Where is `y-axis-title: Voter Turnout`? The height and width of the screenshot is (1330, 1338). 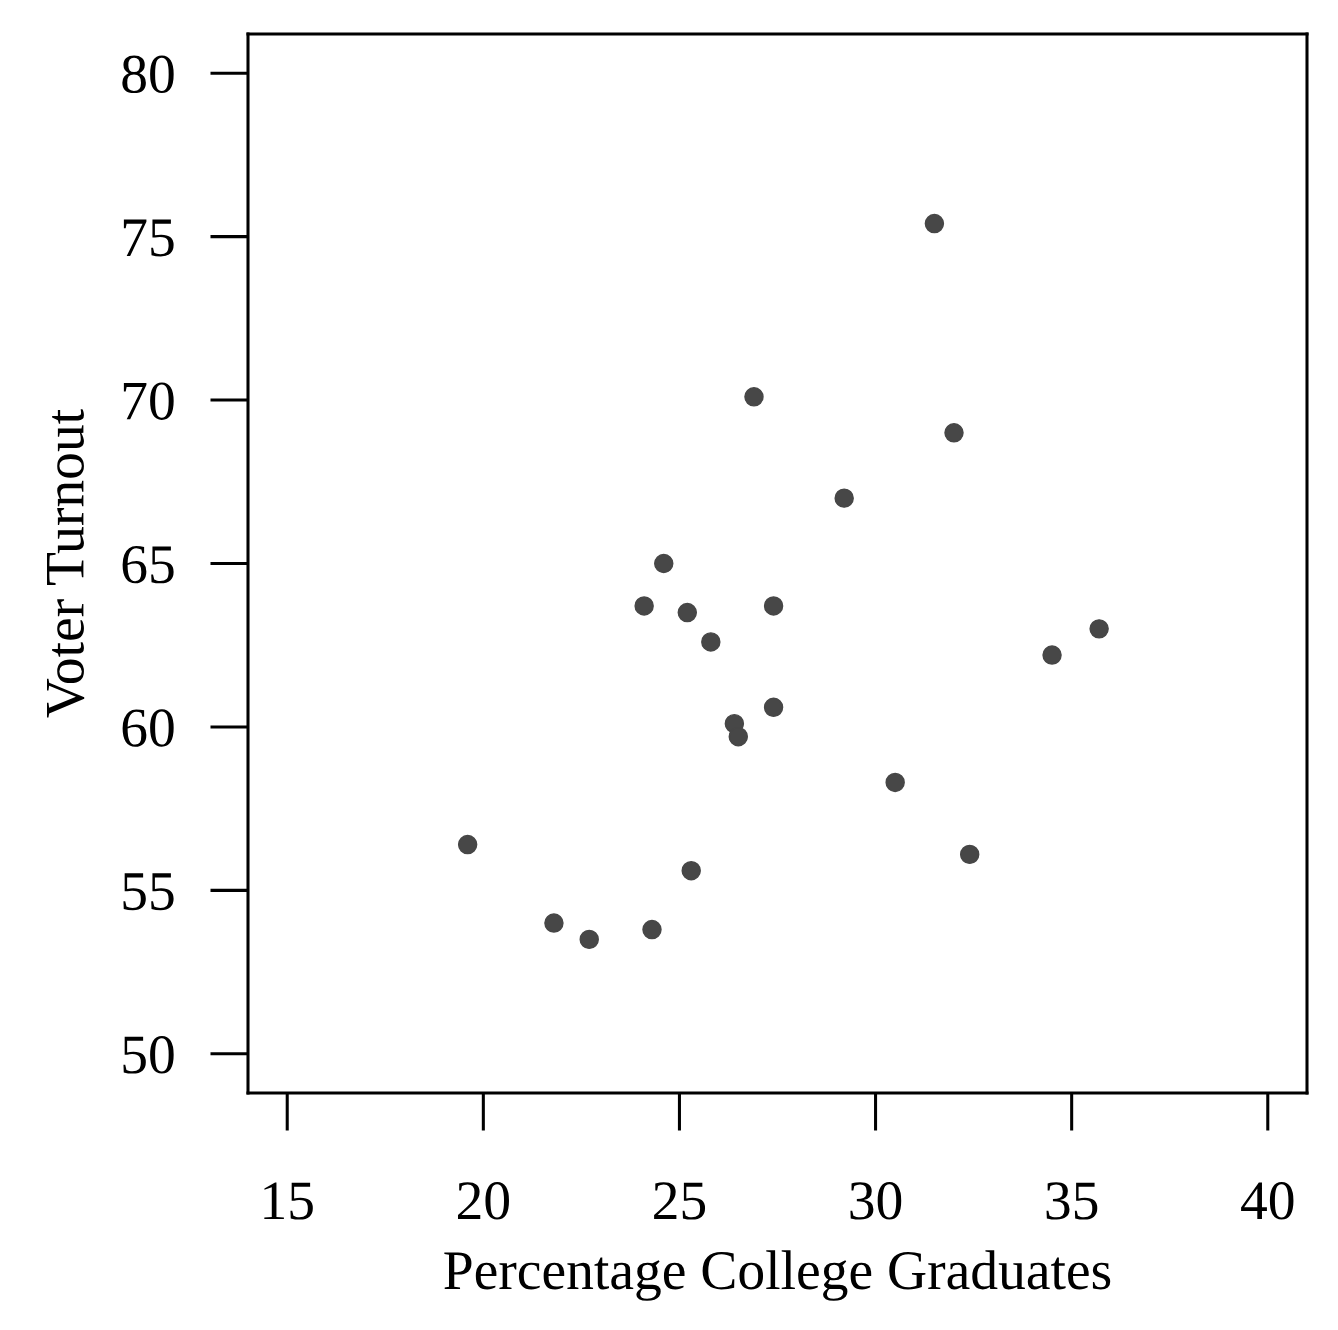
y-axis-title: Voter Turnout is located at coordinates (66, 563).